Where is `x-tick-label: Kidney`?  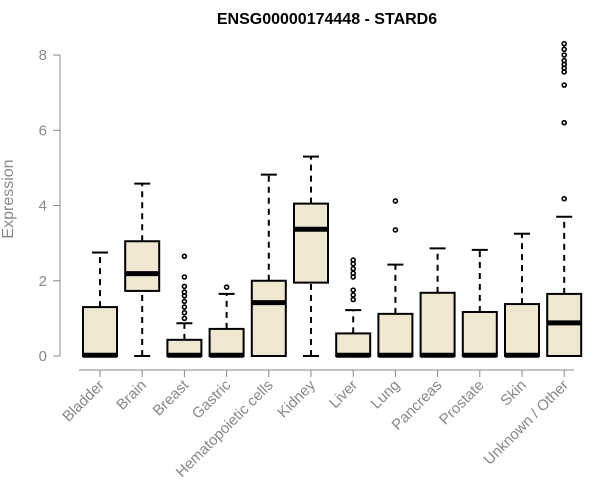 x-tick-label: Kidney is located at coordinates (296, 398).